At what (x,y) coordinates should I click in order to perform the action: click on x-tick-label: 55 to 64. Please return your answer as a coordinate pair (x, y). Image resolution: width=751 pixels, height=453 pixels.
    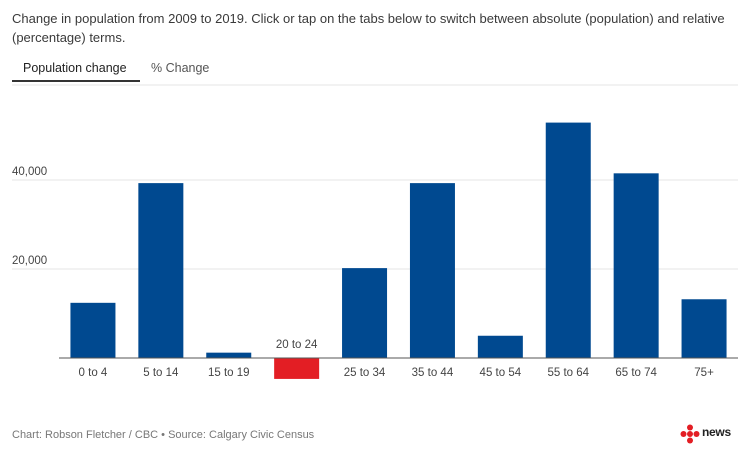
    Looking at the image, I should click on (568, 373).